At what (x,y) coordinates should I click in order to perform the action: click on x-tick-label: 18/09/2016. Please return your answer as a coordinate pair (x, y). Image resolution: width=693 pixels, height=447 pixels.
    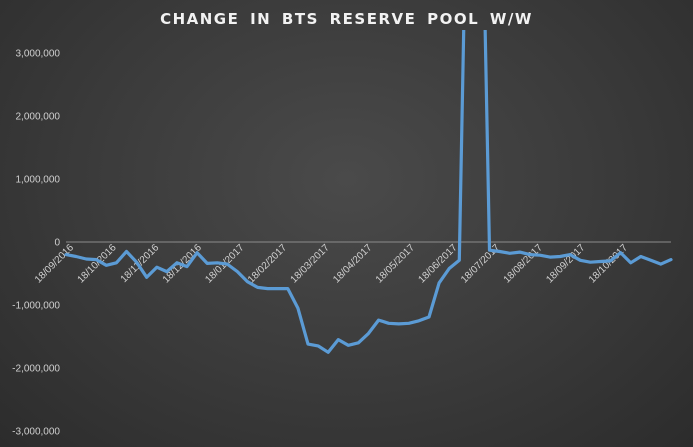
    Looking at the image, I should click on (54, 263).